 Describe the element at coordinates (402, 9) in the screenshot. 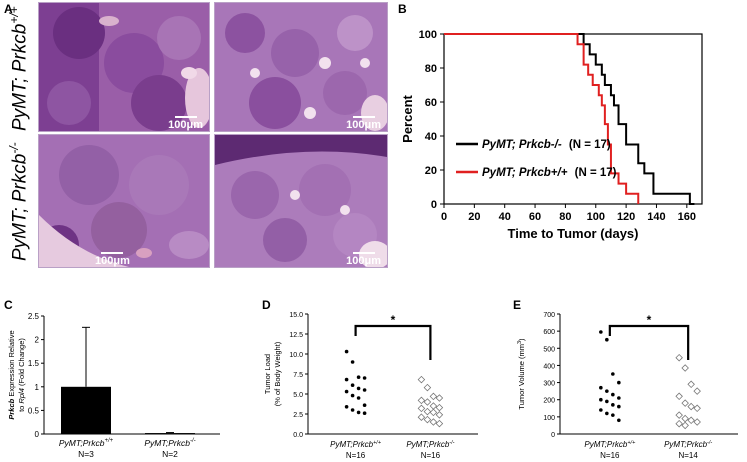

I see `panel-b-letter: B` at that location.